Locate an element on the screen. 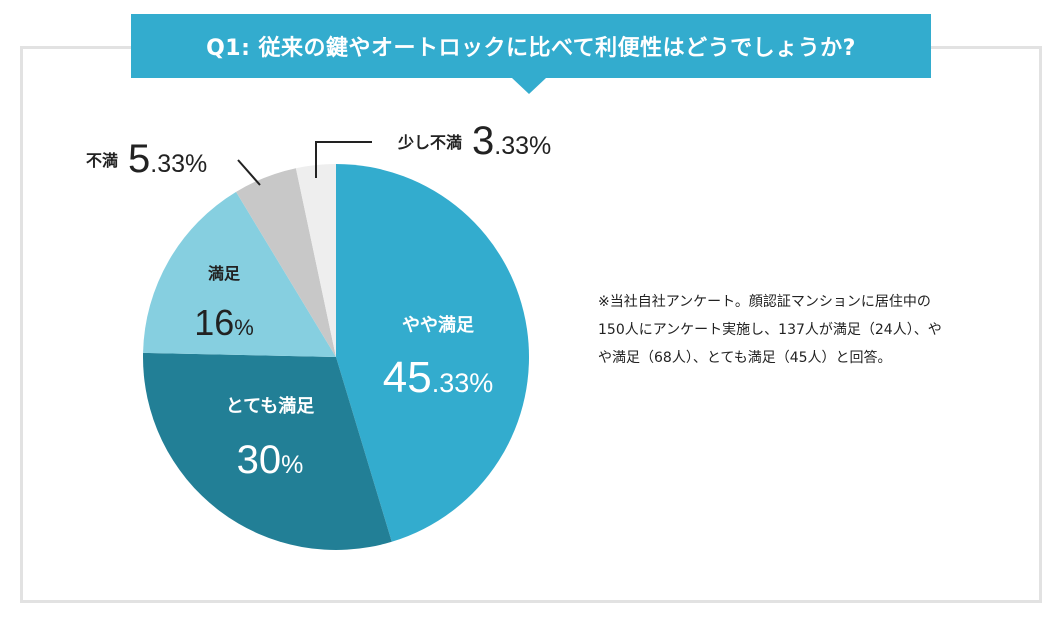  pie-slice-sukoshi-fuman is located at coordinates (315, 260).